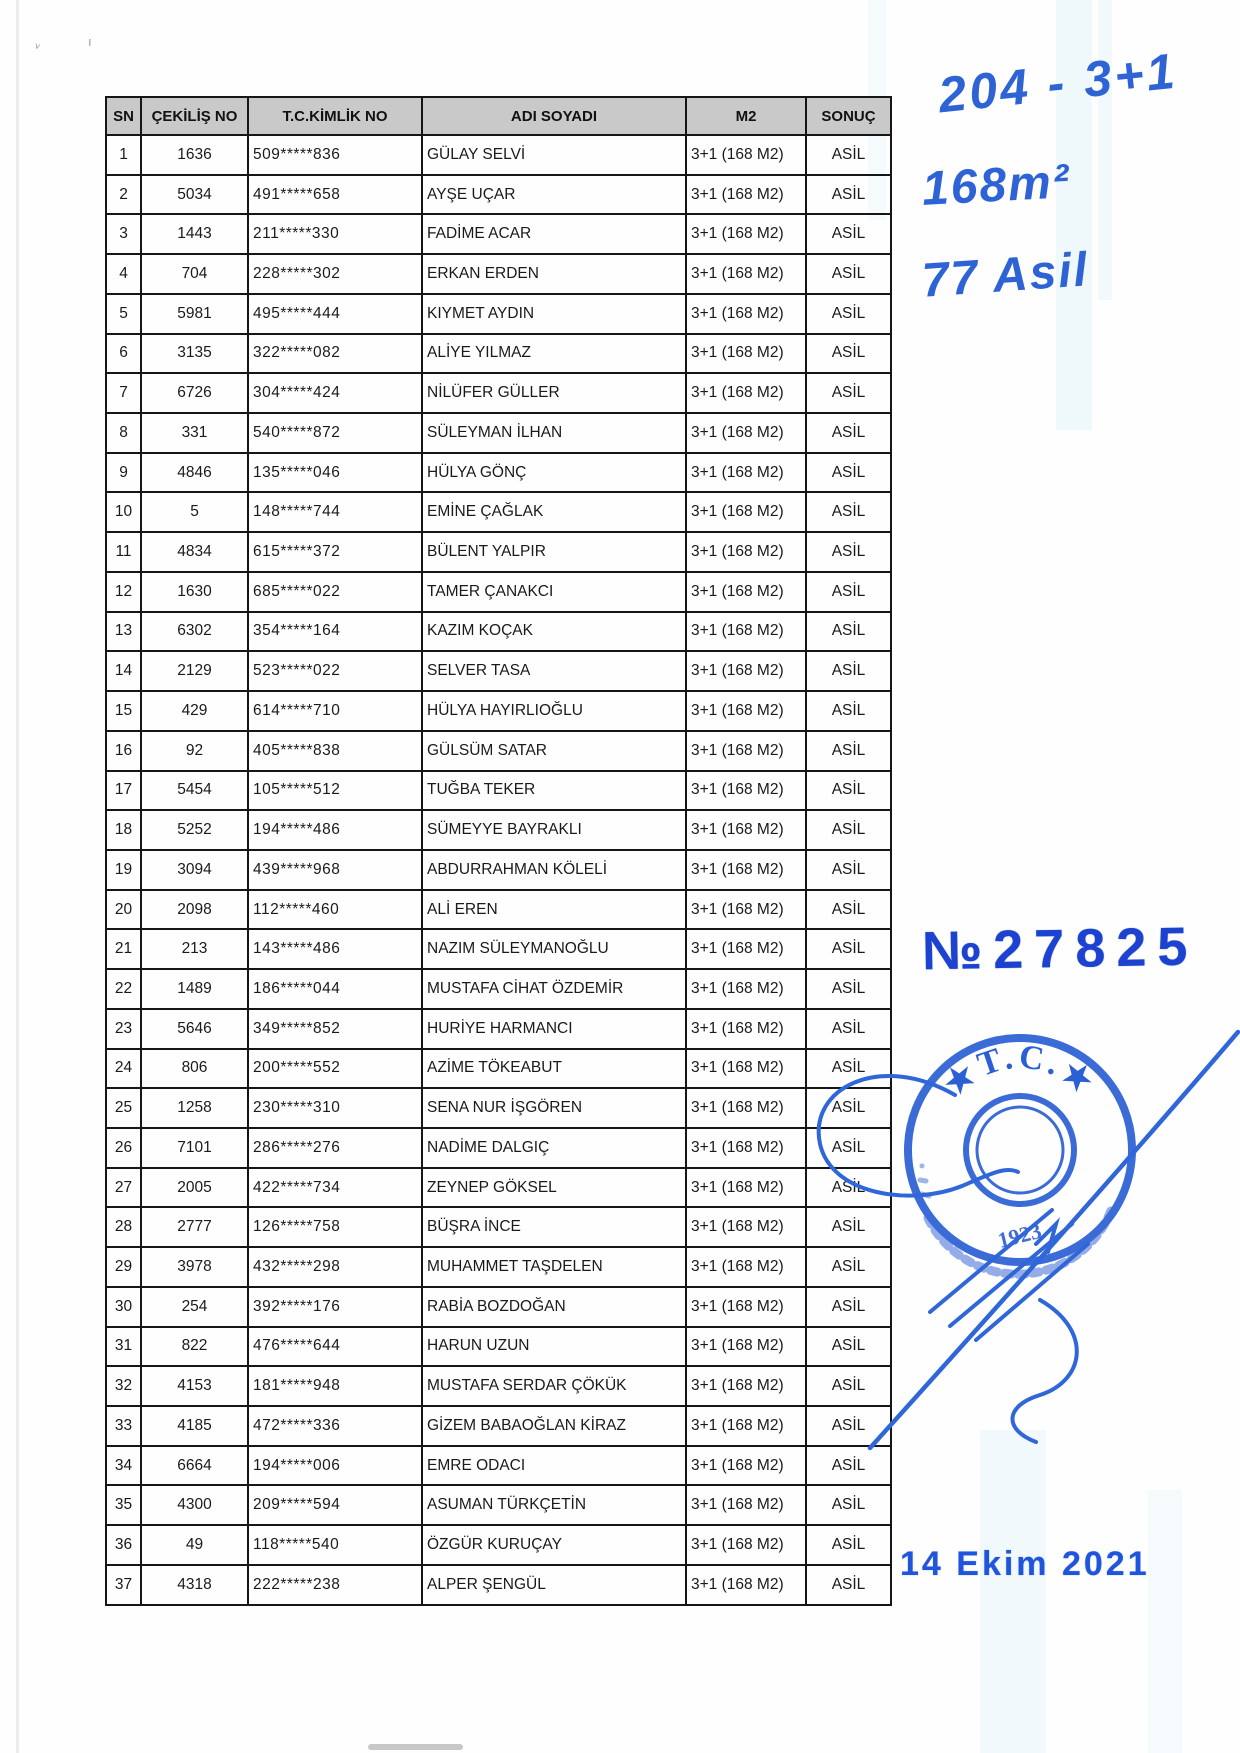 The image size is (1240, 1753). Describe the element at coordinates (335, 1187) in the screenshot. I see `cell-kimlik-no: 422*****734` at that location.